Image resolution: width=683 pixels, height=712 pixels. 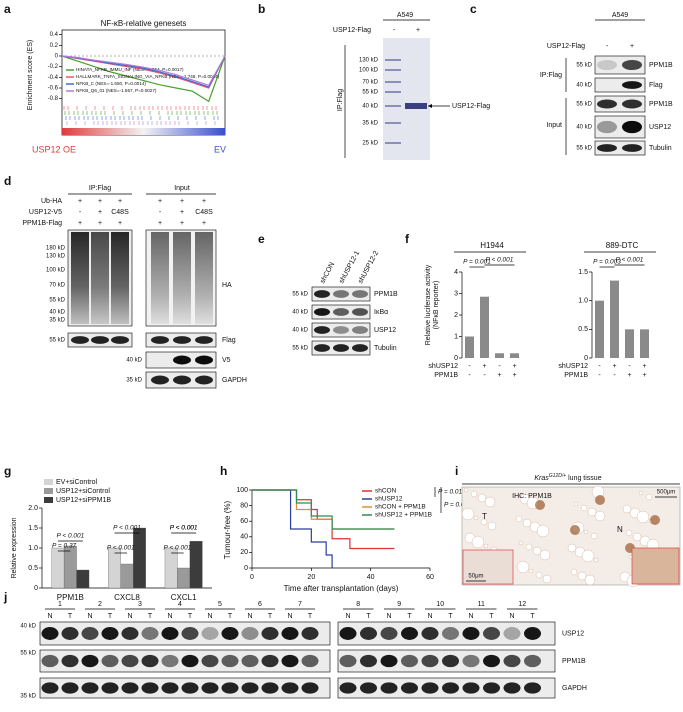 What do you see at coordinates (184, 528) in the screenshot?
I see `annotation: P < 0.001` at bounding box center [184, 528].